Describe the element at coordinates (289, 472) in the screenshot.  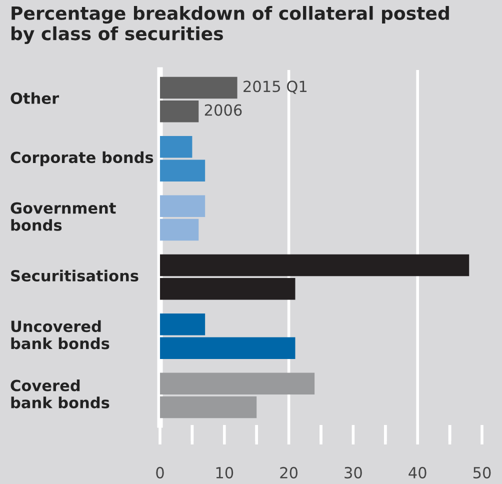
I see `x-tick-label: 20` at that location.